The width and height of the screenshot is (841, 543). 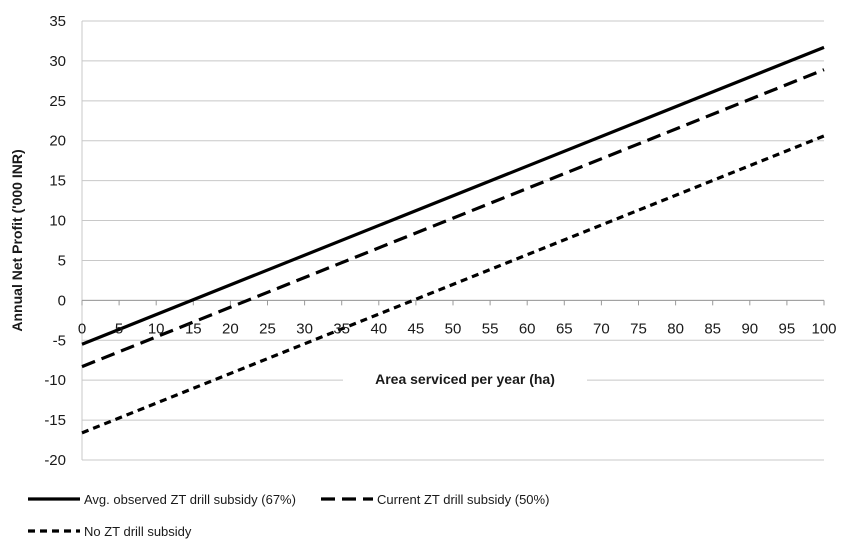 I want to click on x-tick-label: 15, so click(x=193, y=328).